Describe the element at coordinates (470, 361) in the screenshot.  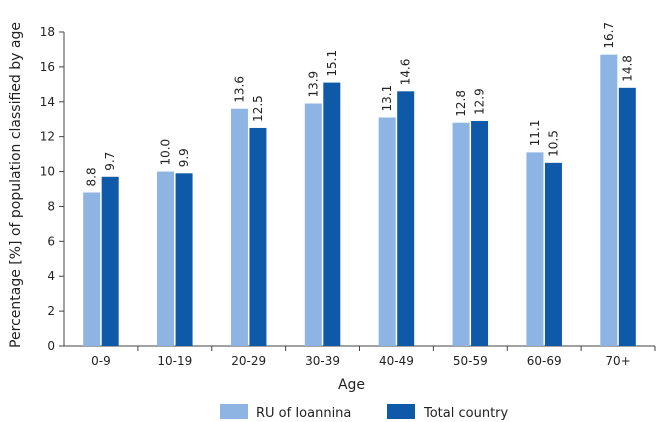
I see `x-tick-label: 50-59` at that location.